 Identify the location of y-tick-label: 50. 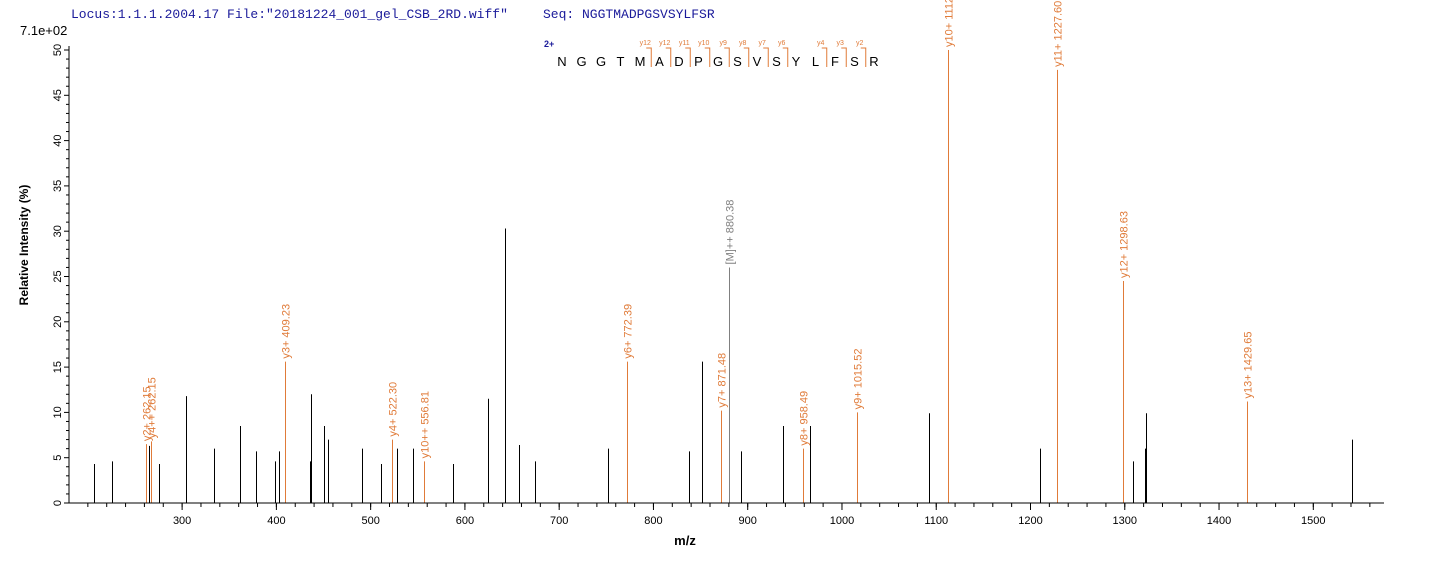
(58, 50).